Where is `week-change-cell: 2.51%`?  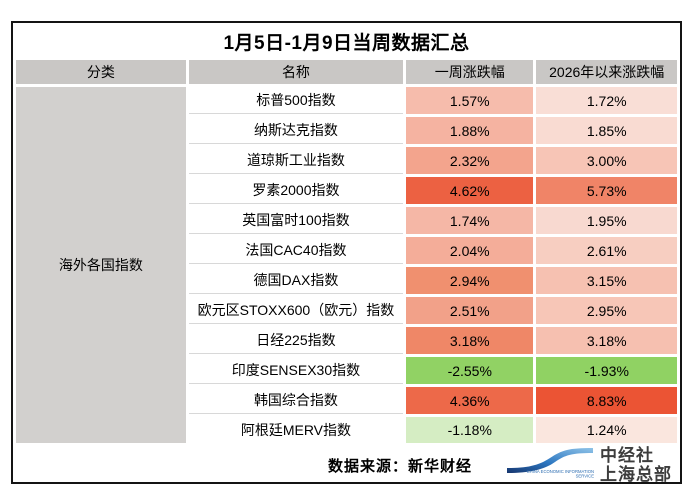
week-change-cell: 2.51% is located at coordinates (470, 310).